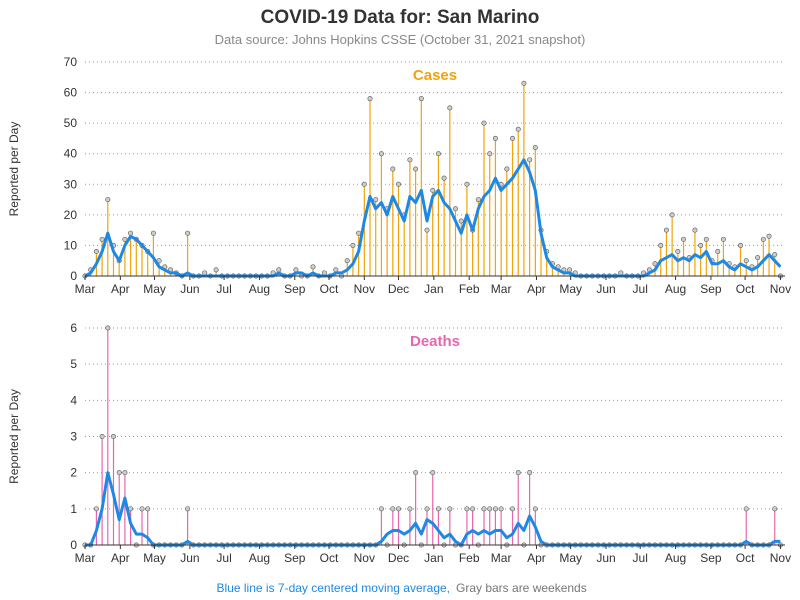 Image resolution: width=800 pixels, height=600 pixels. Describe the element at coordinates (71, 93) in the screenshot. I see `y-tick-label: 60` at that location.